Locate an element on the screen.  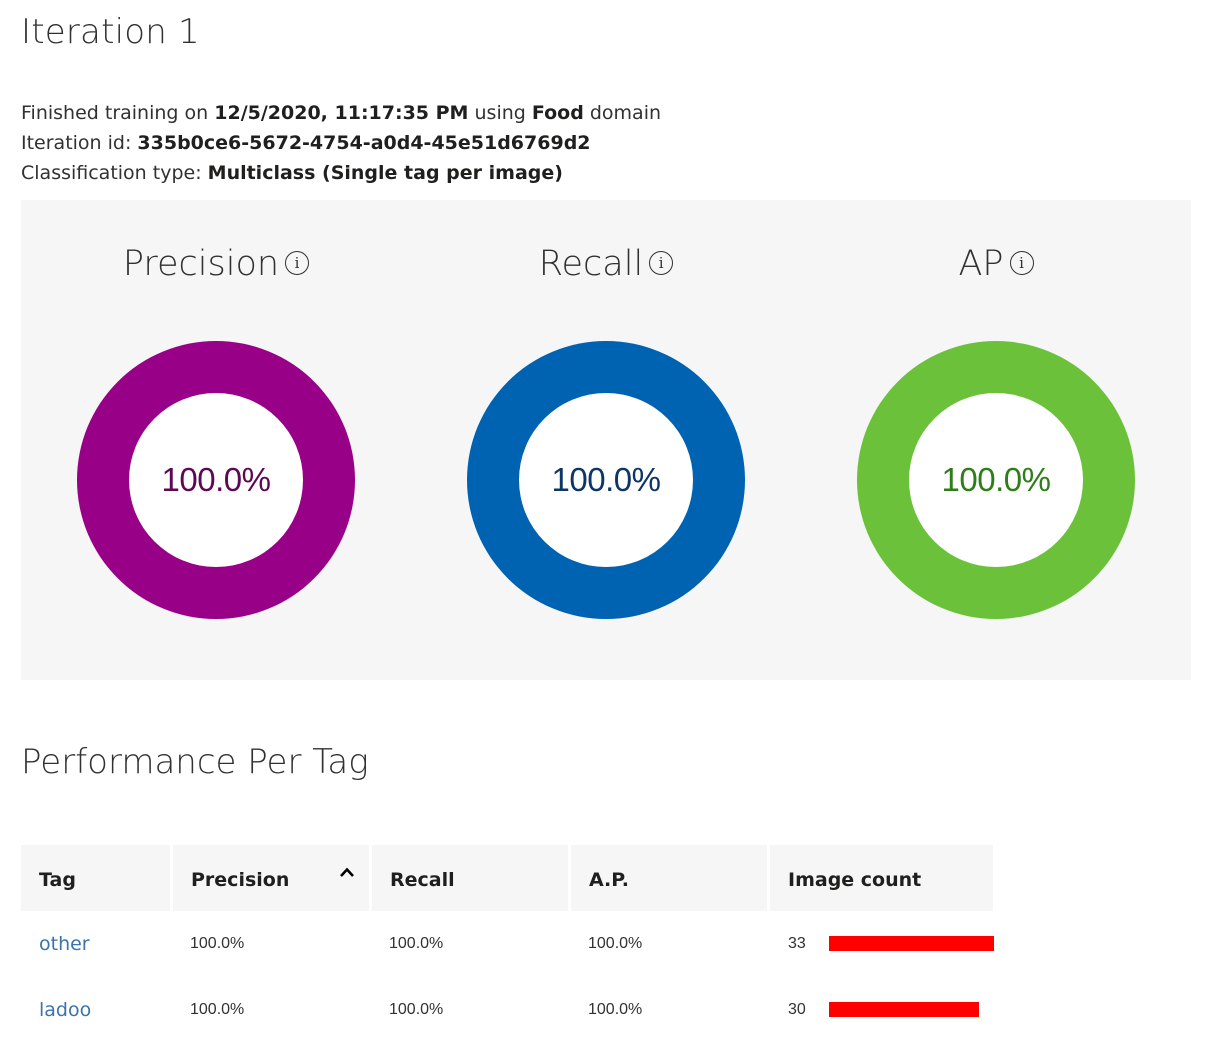
image-count-cell: 30 is located at coordinates (881, 1010).